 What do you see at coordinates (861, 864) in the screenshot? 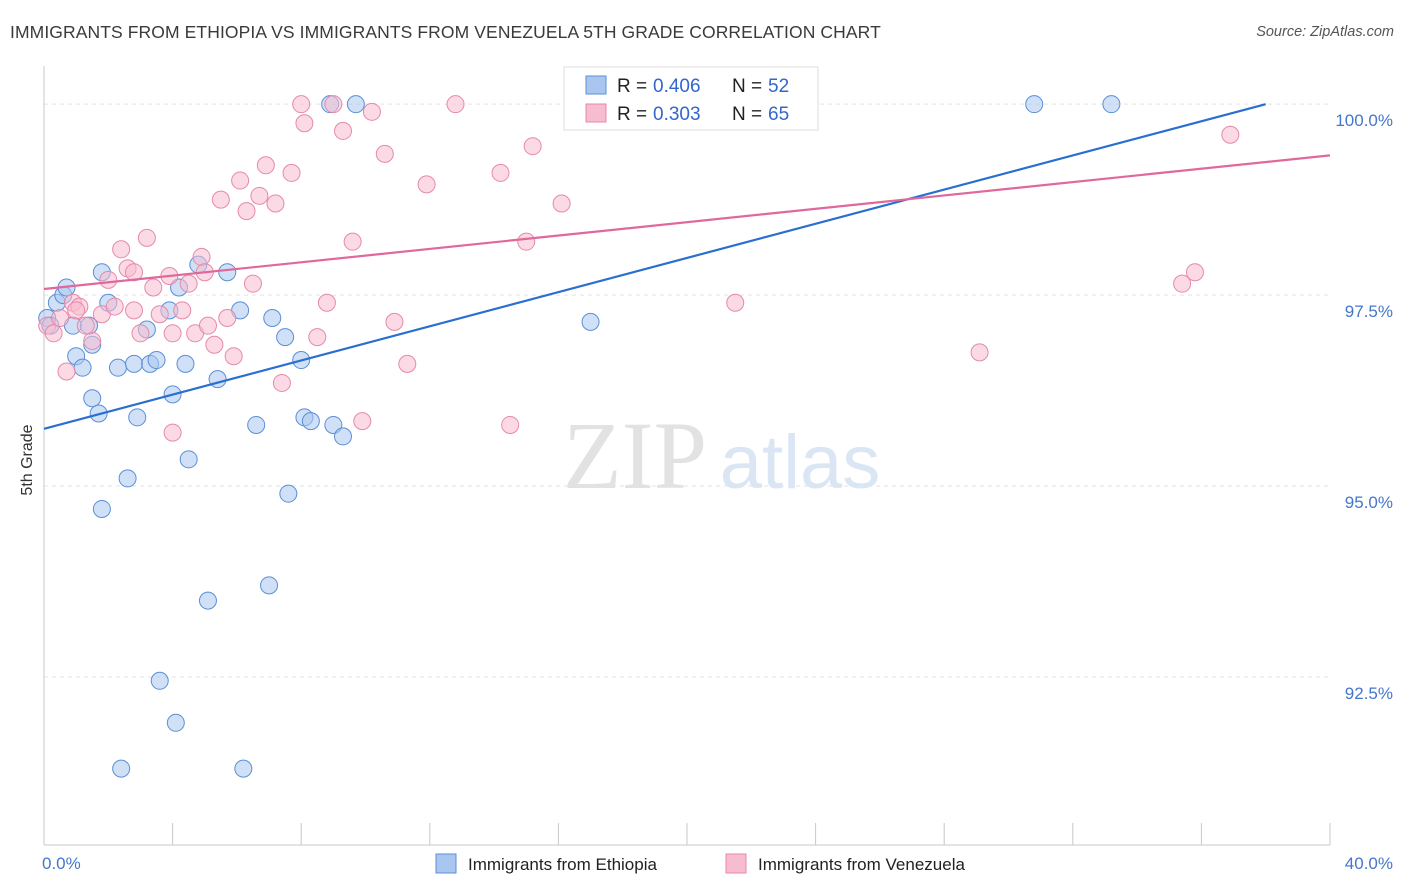
I see `legend-label-venezuela: Immigrants from Venezuela` at bounding box center [861, 864].